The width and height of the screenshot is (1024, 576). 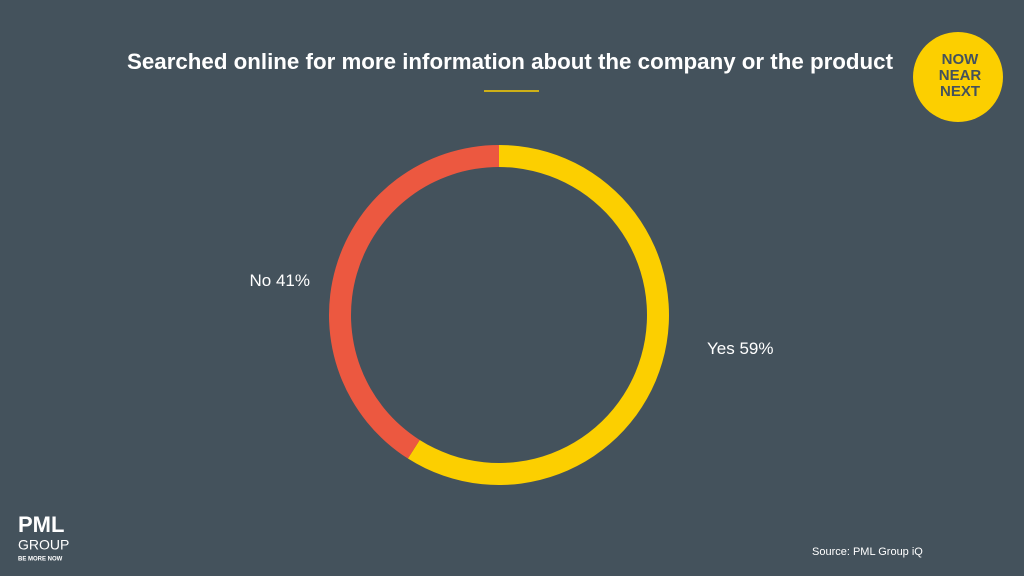 I want to click on badge-circle, so click(x=958, y=77).